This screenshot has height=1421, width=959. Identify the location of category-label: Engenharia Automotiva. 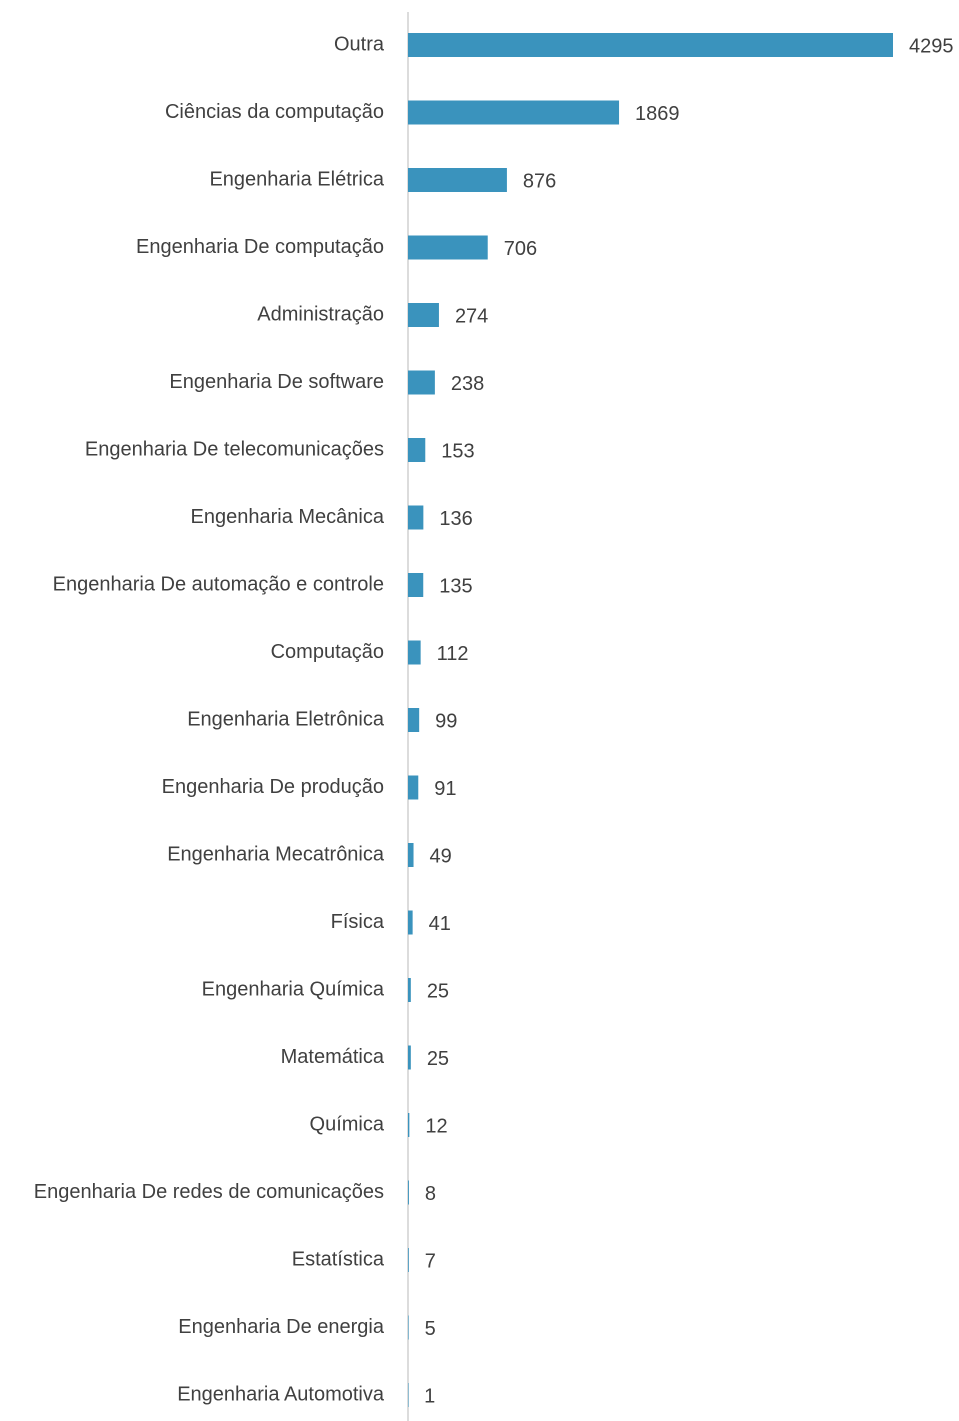
(281, 1394).